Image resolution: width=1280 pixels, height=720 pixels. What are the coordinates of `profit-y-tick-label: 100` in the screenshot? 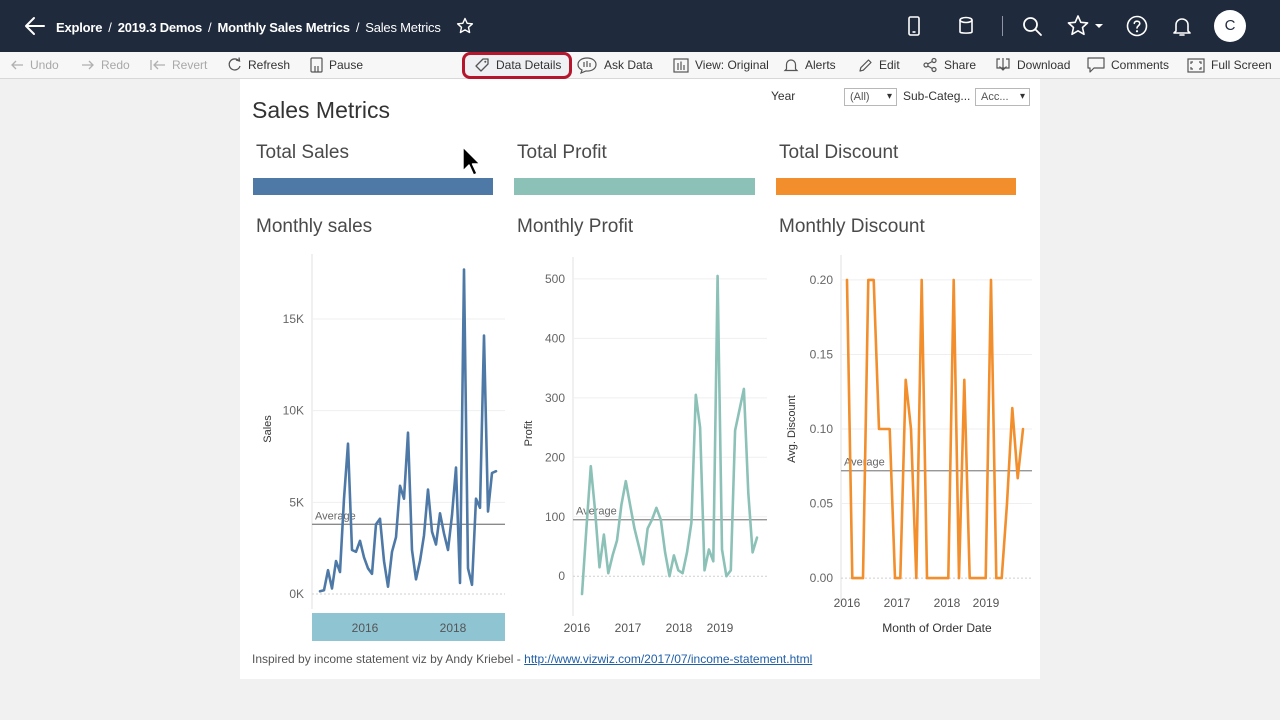 It's located at (555, 517).